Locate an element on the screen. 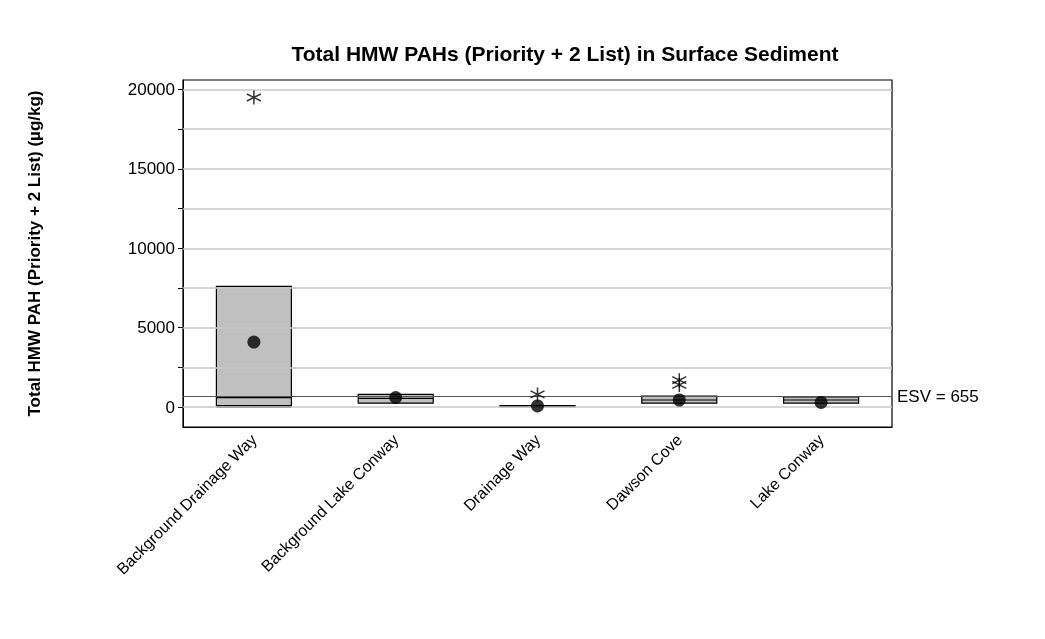 Image resolution: width=1045 pixels, height=639 pixels. y-tick-label: 15000 is located at coordinates (151, 169).